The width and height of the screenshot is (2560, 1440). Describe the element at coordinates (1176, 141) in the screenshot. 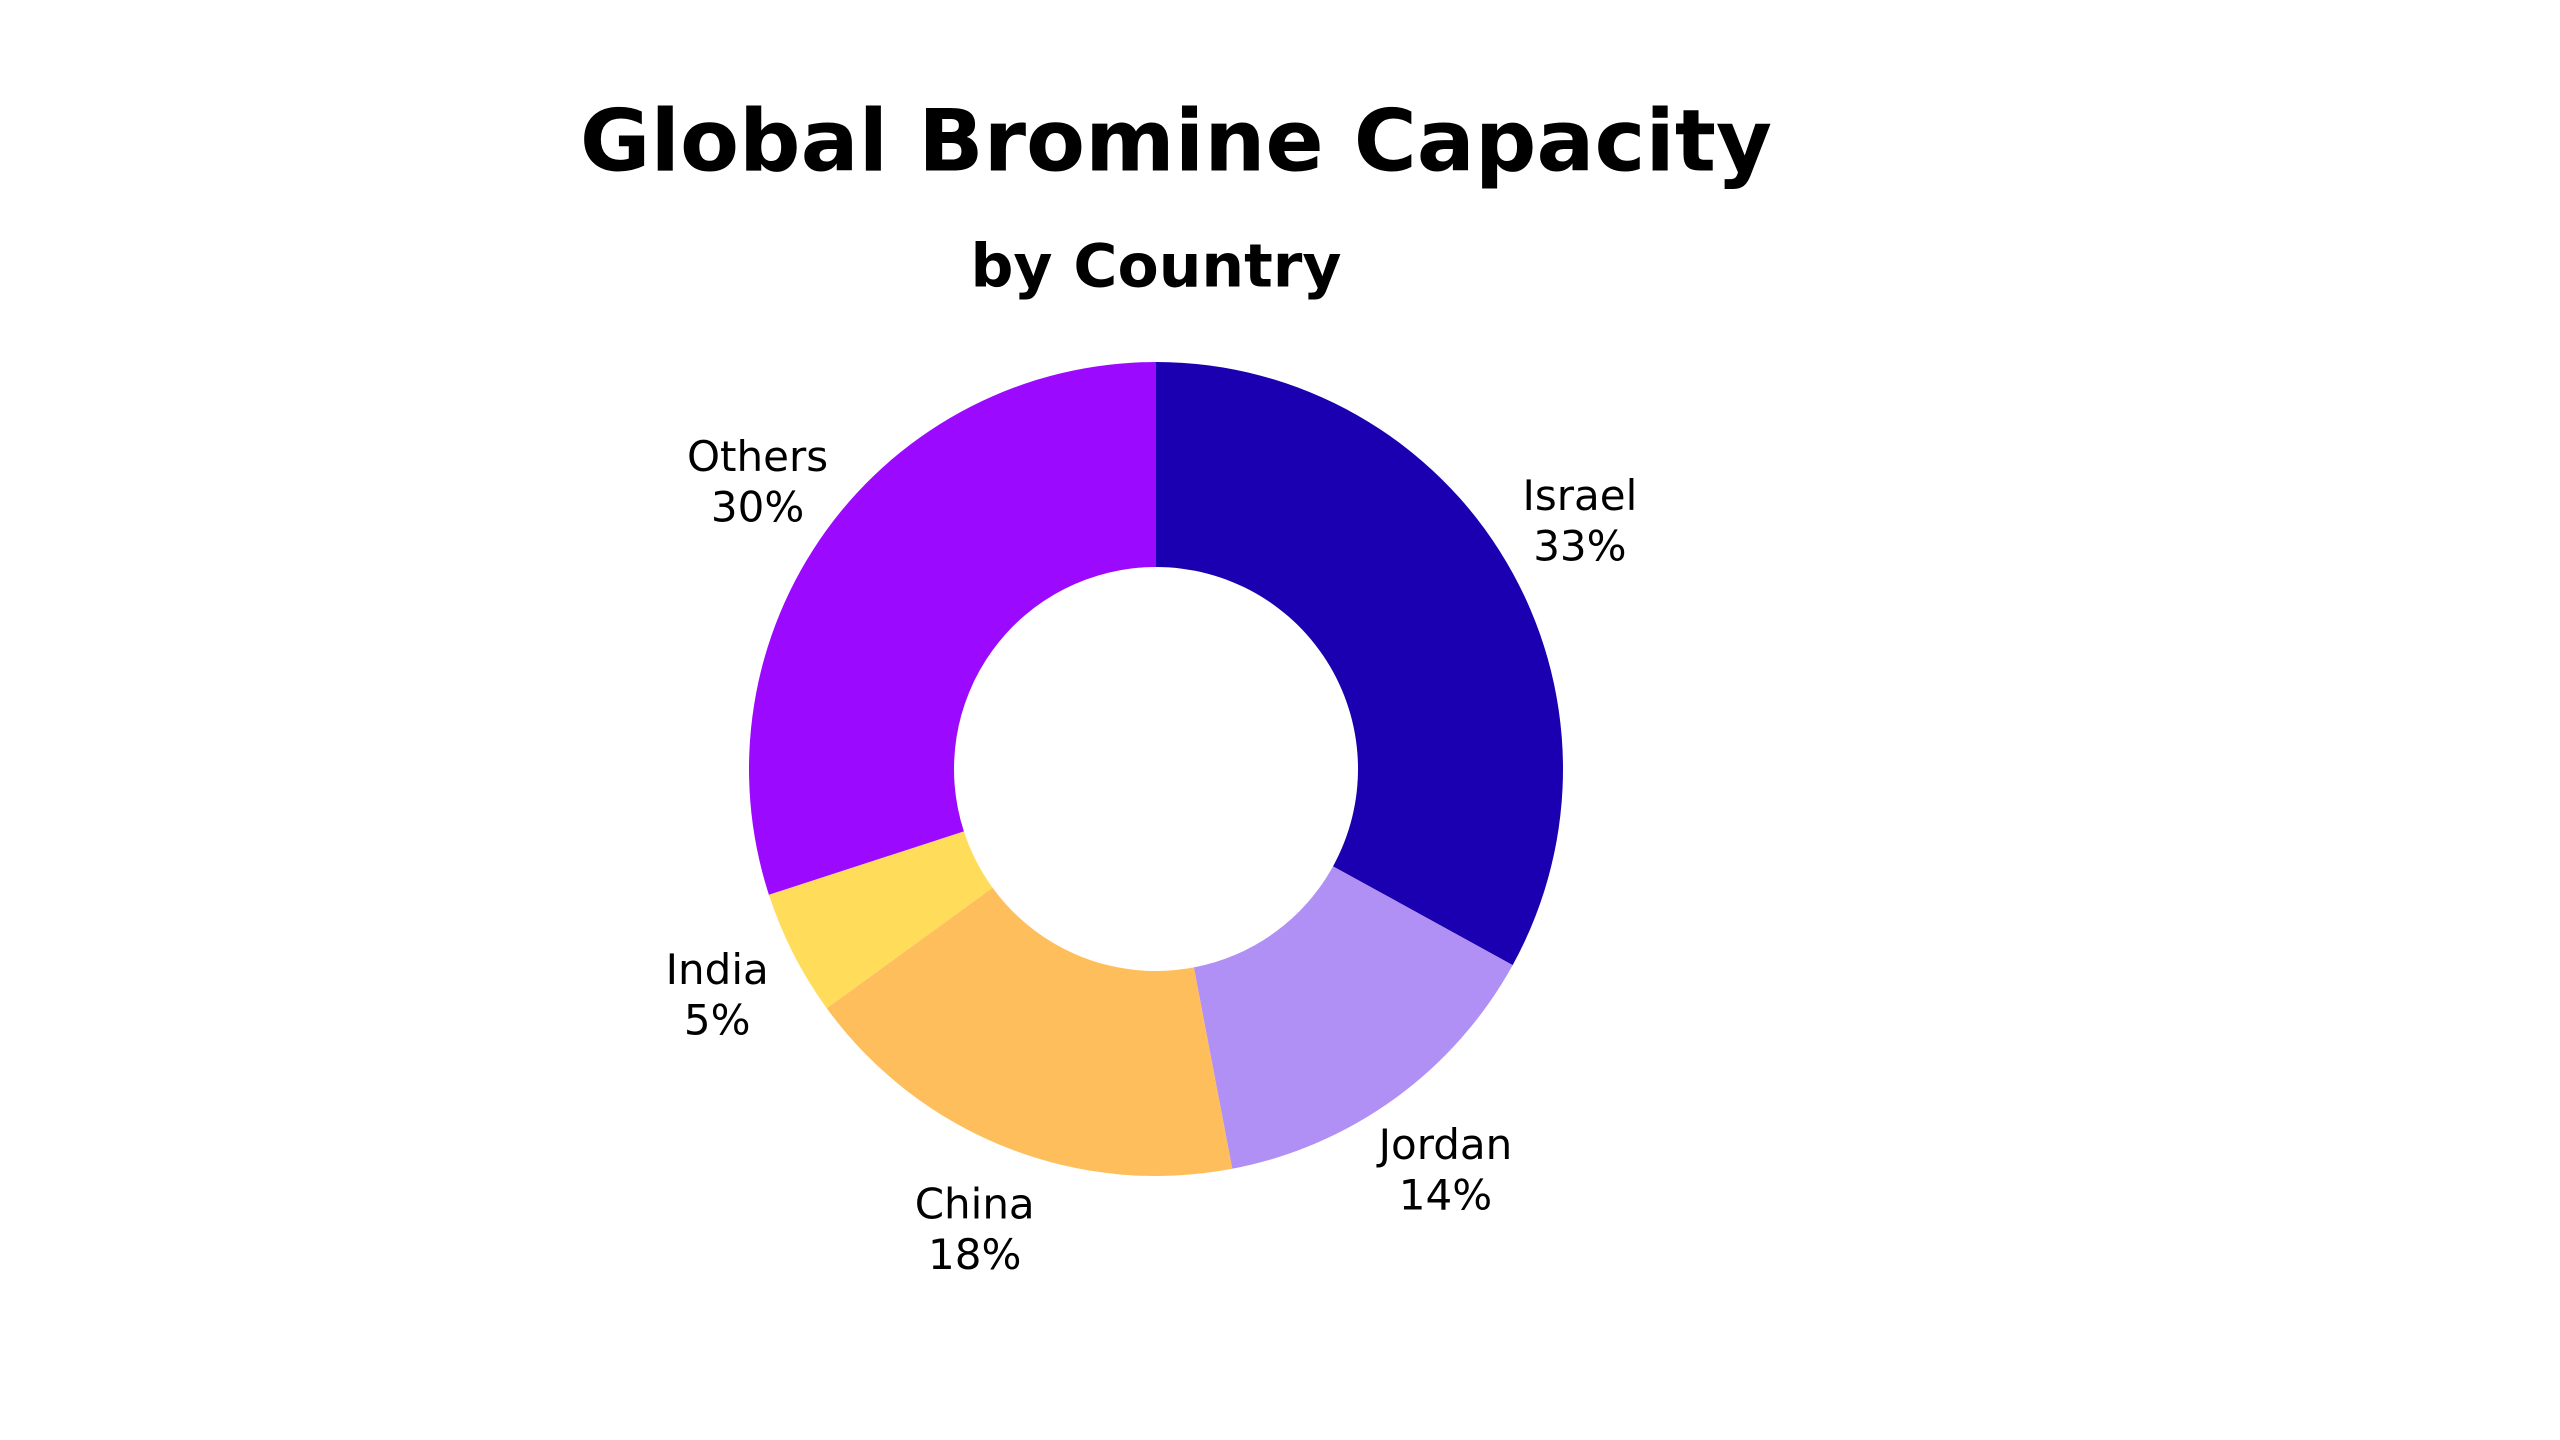

I see `chart-title: Global Bromine Capacity` at that location.